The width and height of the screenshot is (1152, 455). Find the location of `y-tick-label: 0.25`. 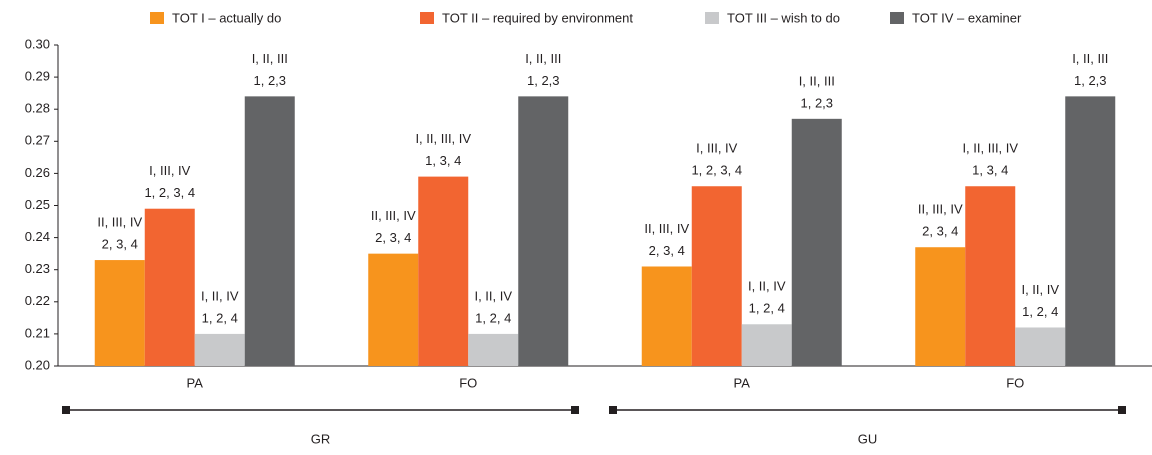

y-tick-label: 0.25 is located at coordinates (37, 204).